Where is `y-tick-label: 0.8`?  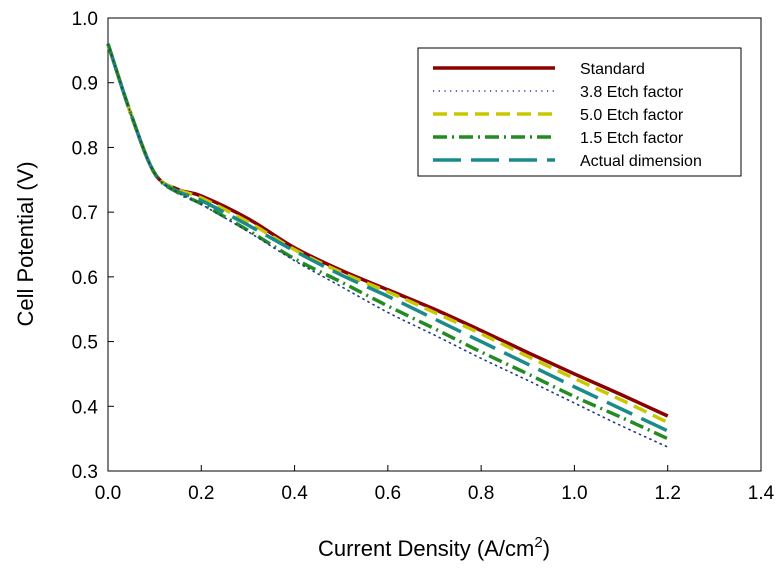
y-tick-label: 0.8 is located at coordinates (85, 148).